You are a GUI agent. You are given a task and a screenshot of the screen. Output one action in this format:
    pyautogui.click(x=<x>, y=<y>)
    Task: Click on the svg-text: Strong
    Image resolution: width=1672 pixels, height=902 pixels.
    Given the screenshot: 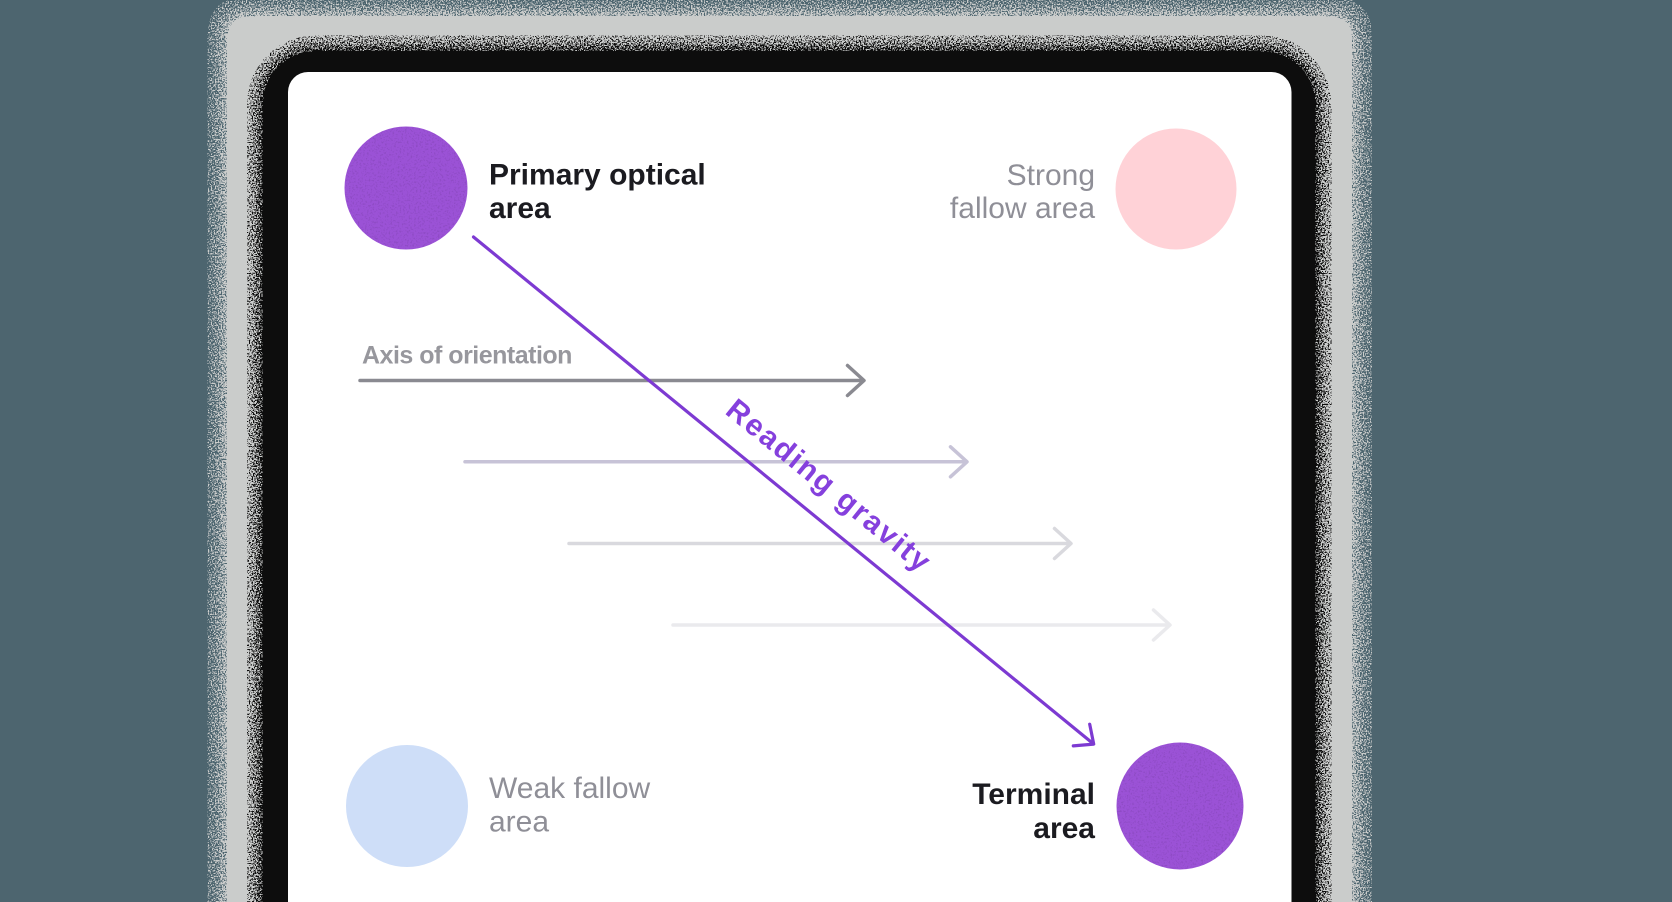 What is the action you would take?
    pyautogui.click(x=1051, y=175)
    